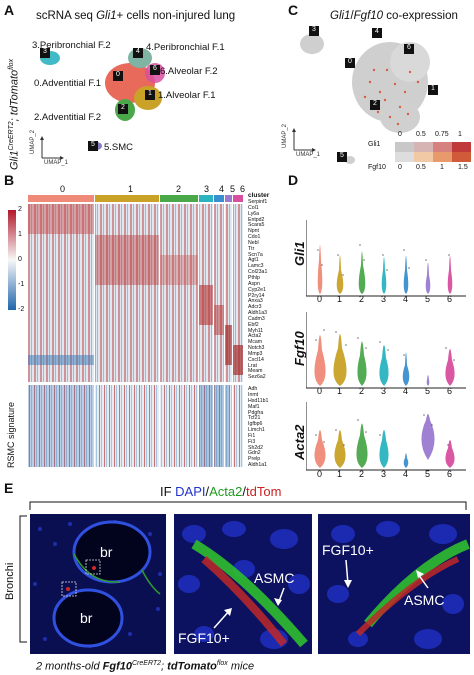 The height and width of the screenshot is (675, 474). What do you see at coordinates (409, 49) in the screenshot?
I see `c-cluster-tag-6: 6` at bounding box center [409, 49].